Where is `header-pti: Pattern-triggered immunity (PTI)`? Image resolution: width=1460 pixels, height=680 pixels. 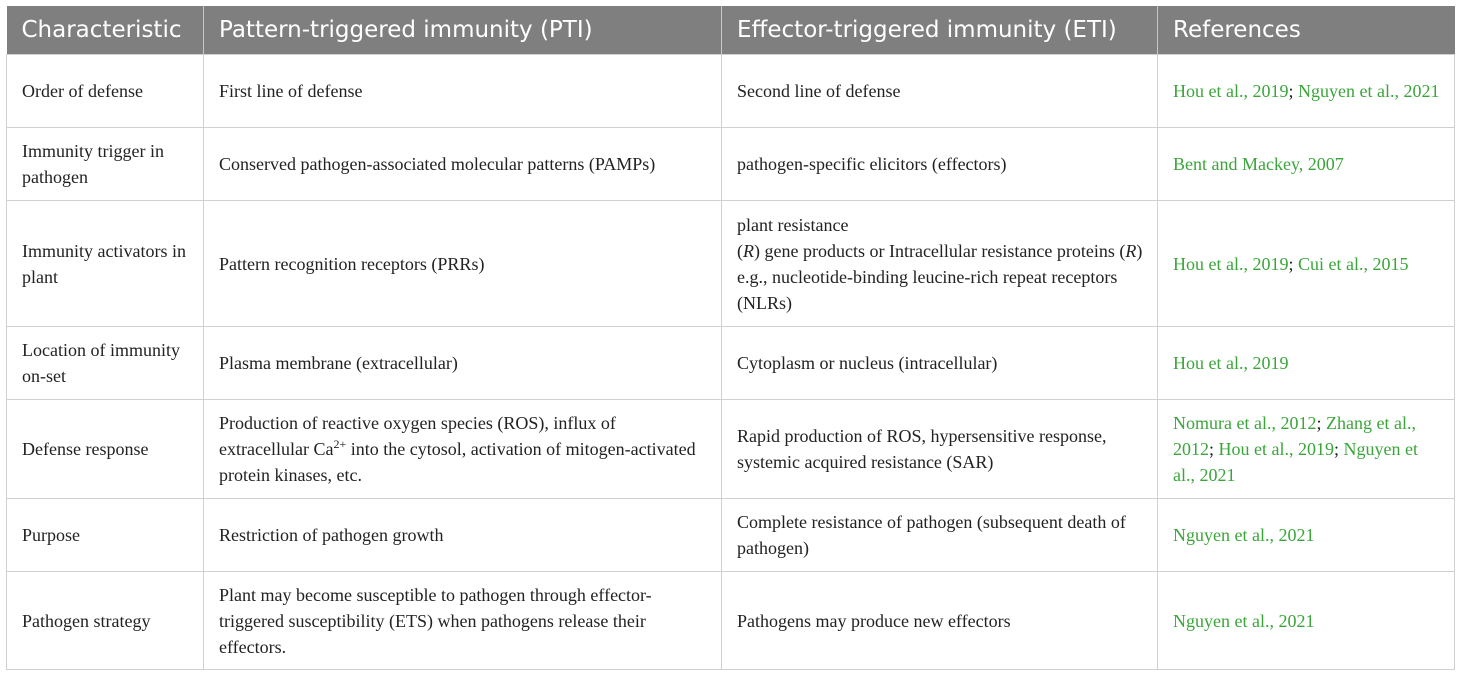 header-pti: Pattern-triggered immunity (PTI) is located at coordinates (462, 30).